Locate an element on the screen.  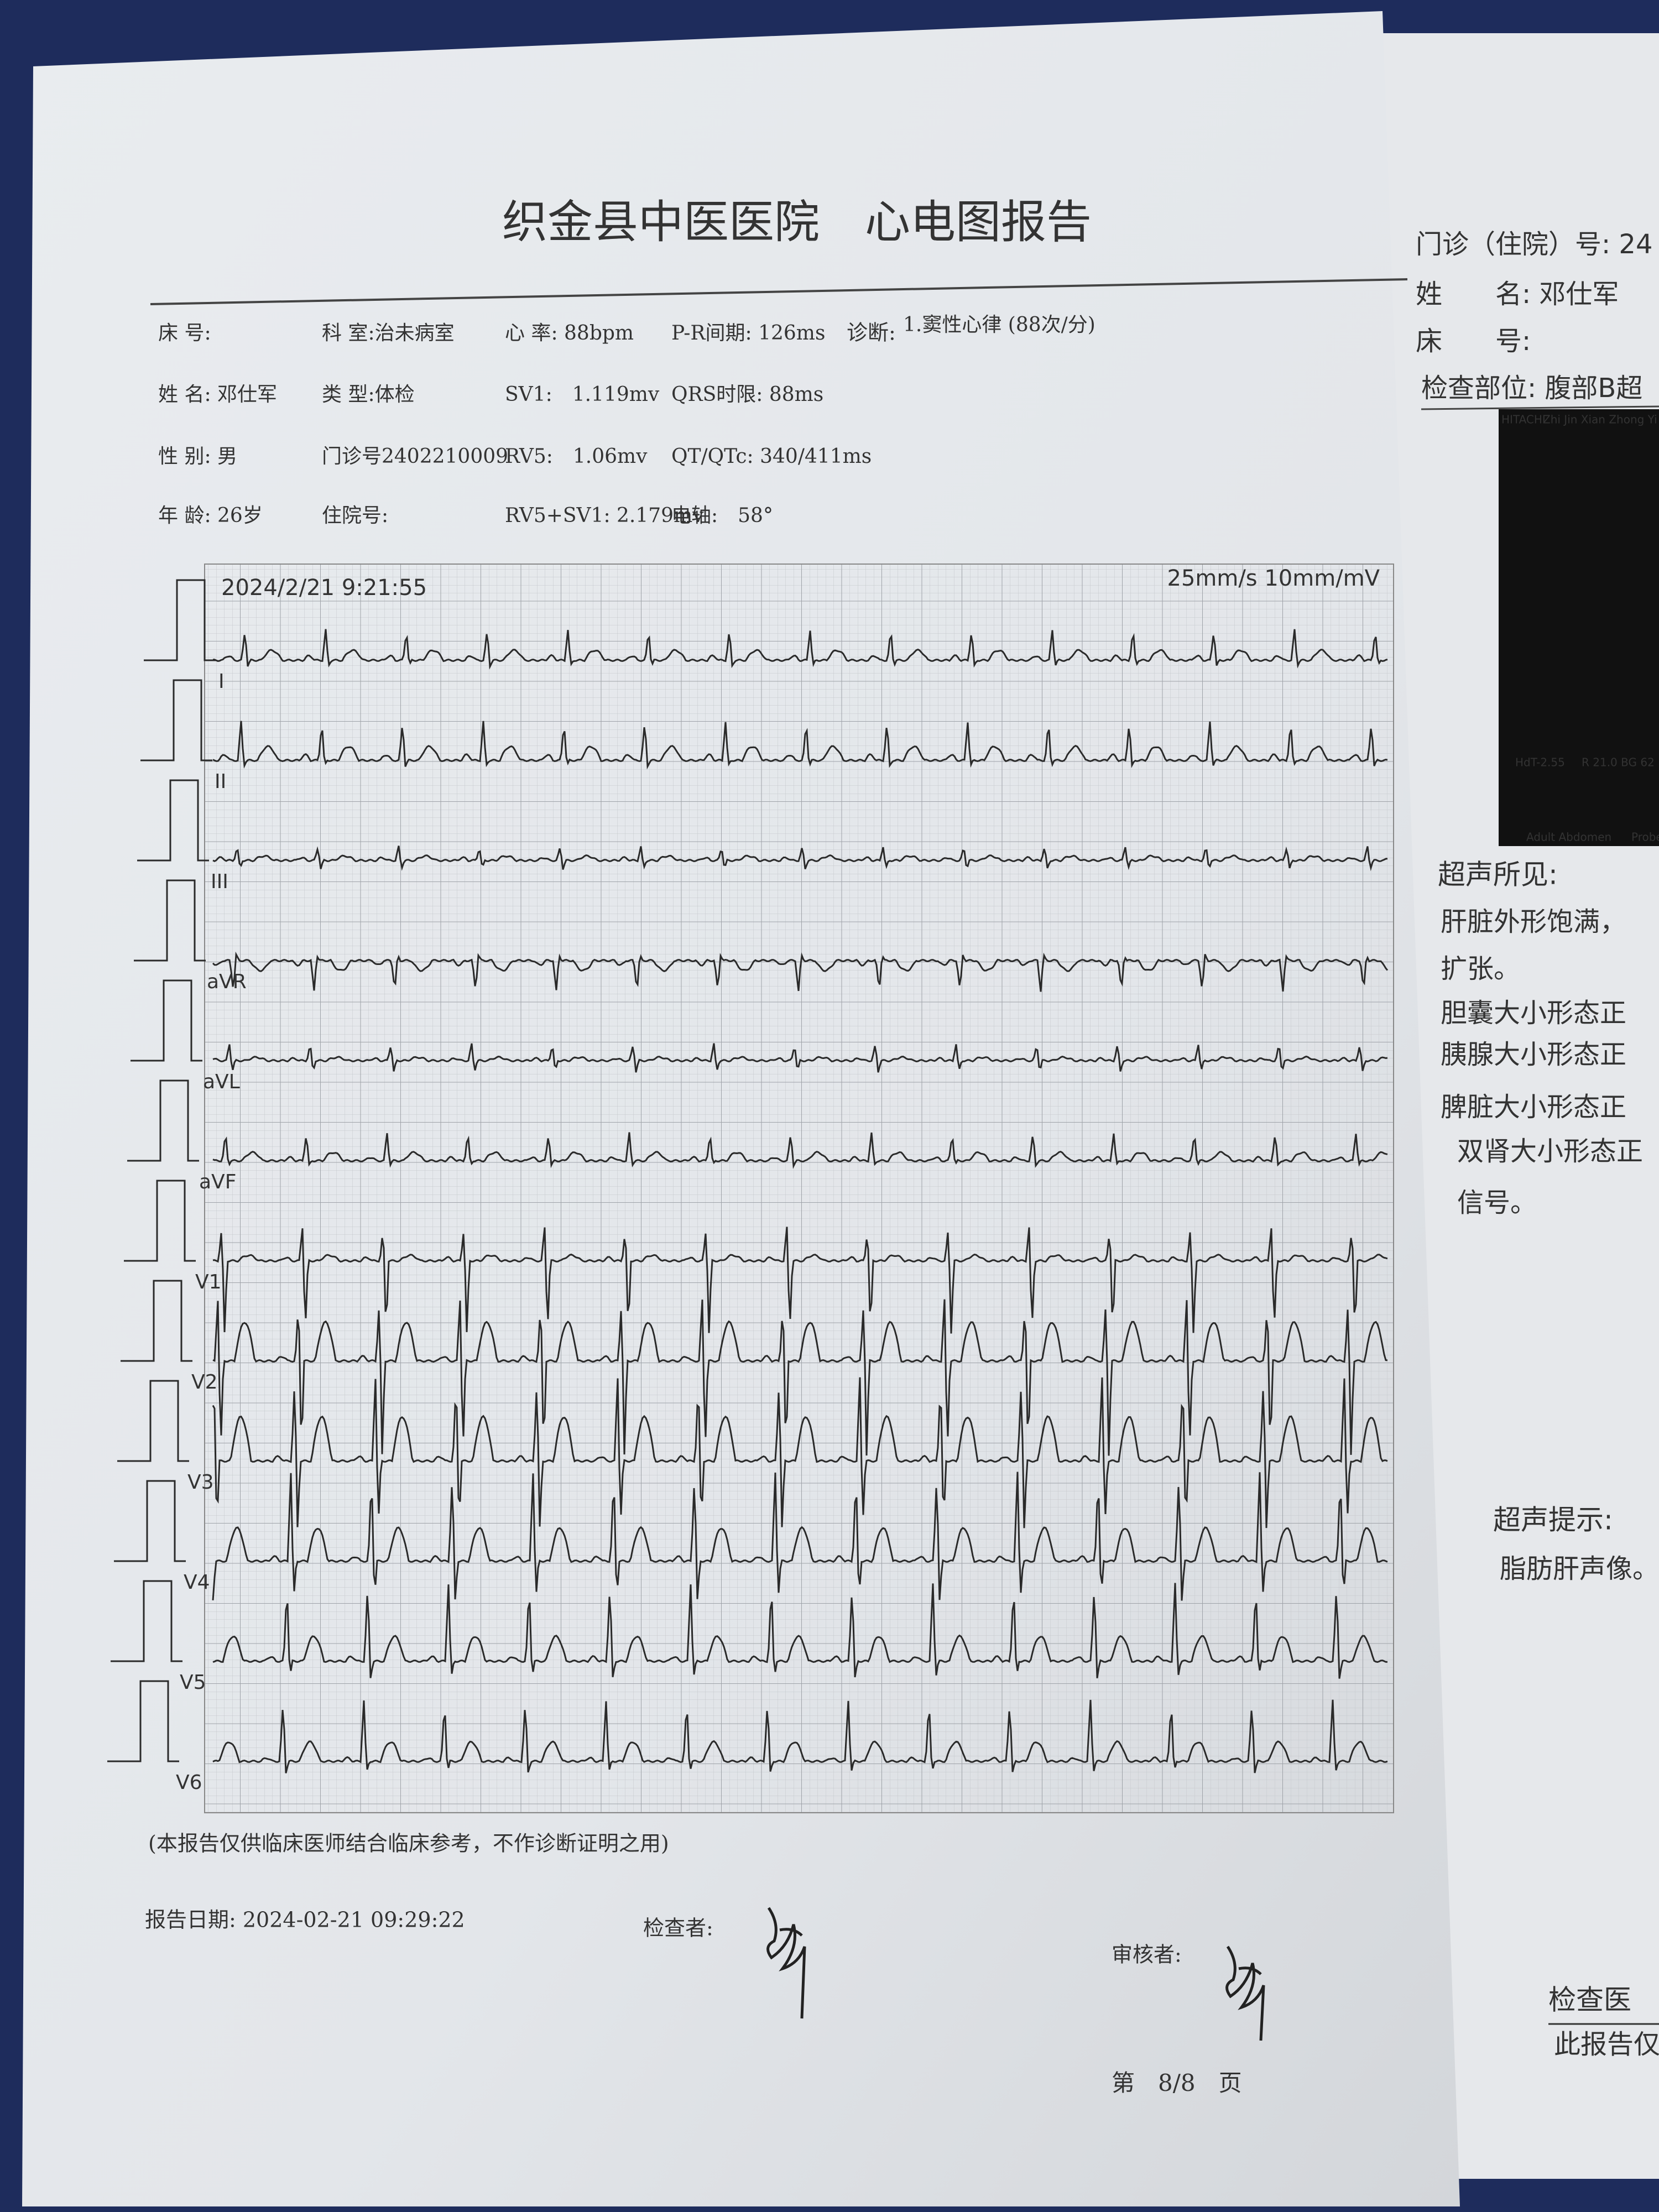
info-field: 门诊号2402210009 is located at coordinates (415, 457).